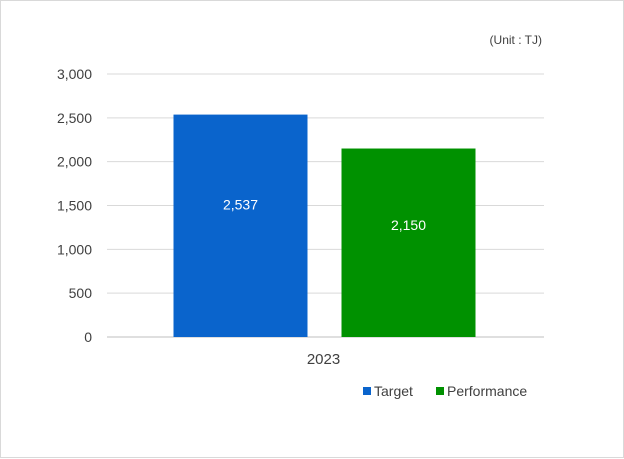 The height and width of the screenshot is (459, 624). Describe the element at coordinates (367, 391) in the screenshot. I see `legend-swatch-target` at that location.